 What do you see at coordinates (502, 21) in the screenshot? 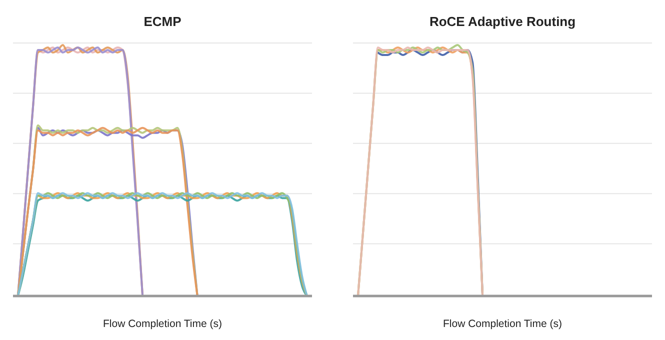
I see `chart-title: RoCE Adaptive Routing` at bounding box center [502, 21].